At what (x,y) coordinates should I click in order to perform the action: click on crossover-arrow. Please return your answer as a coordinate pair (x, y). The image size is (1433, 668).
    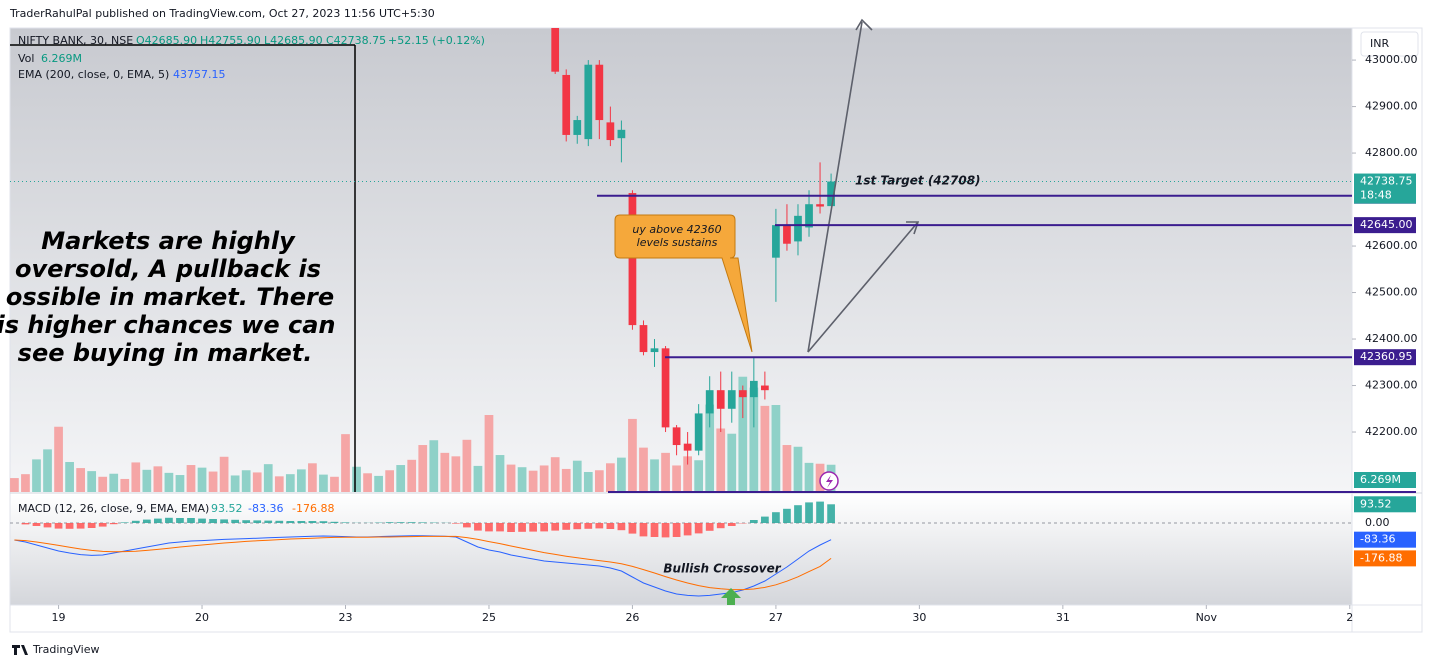
    Looking at the image, I should click on (731, 596).